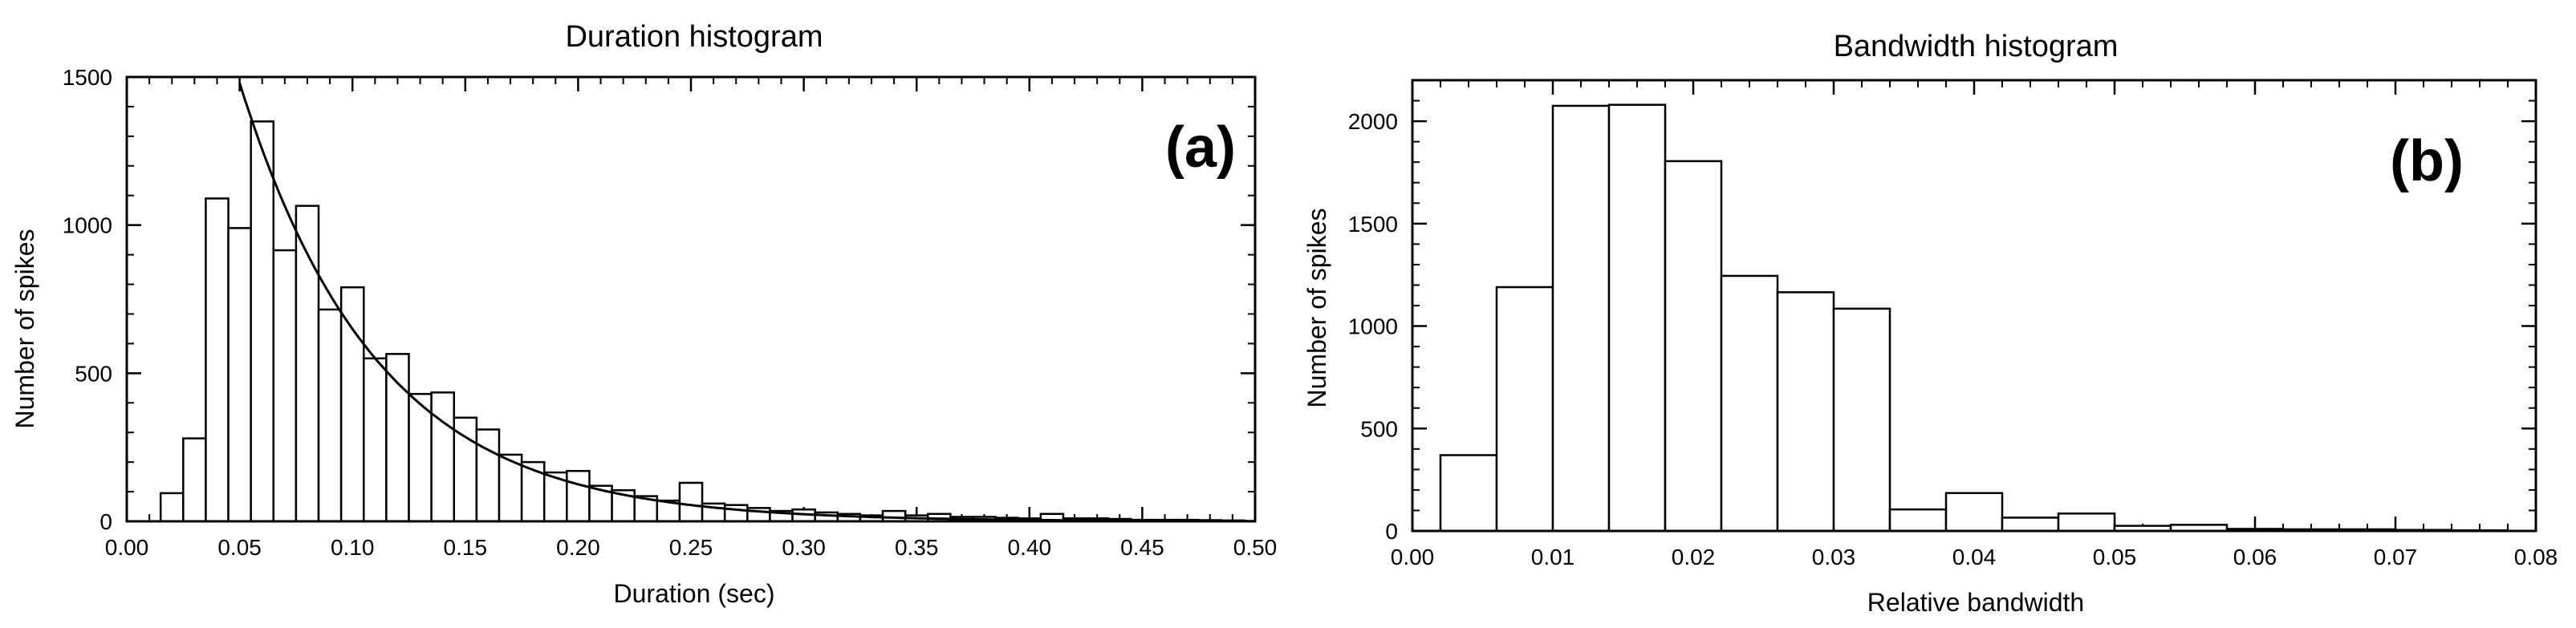 Image resolution: width=2576 pixels, height=628 pixels. What do you see at coordinates (1142, 547) in the screenshot?
I see `x-tick-label: 0.45` at bounding box center [1142, 547].